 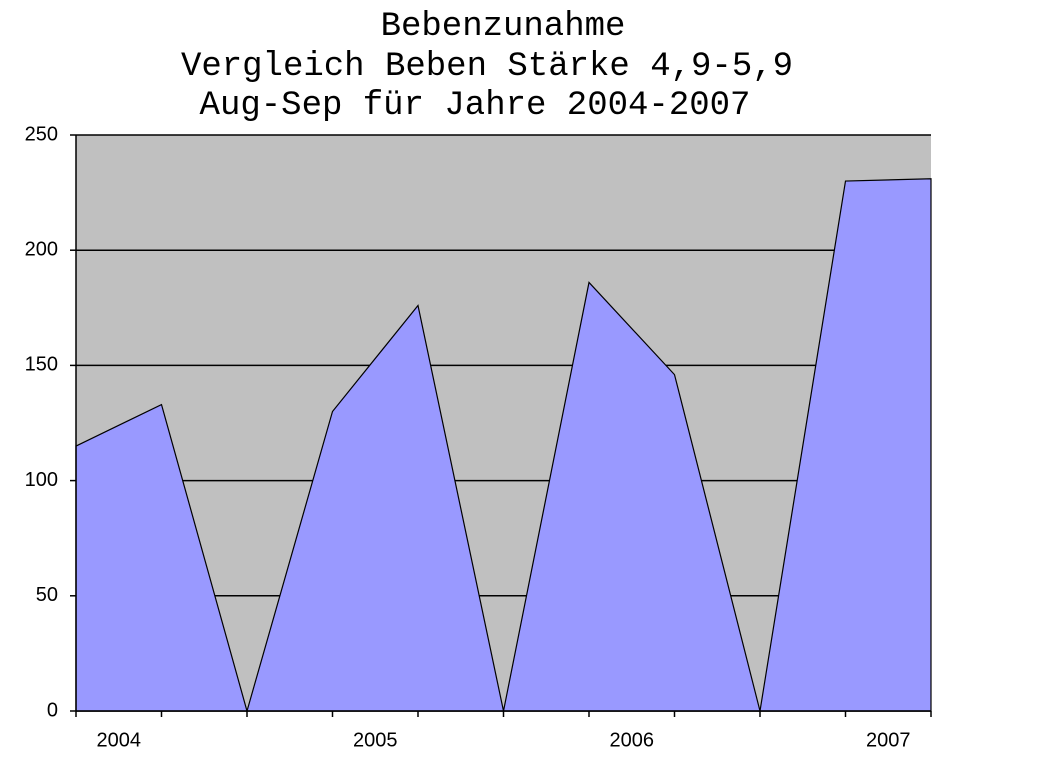 What do you see at coordinates (41, 249) in the screenshot?
I see `y-tick-label: 200` at bounding box center [41, 249].